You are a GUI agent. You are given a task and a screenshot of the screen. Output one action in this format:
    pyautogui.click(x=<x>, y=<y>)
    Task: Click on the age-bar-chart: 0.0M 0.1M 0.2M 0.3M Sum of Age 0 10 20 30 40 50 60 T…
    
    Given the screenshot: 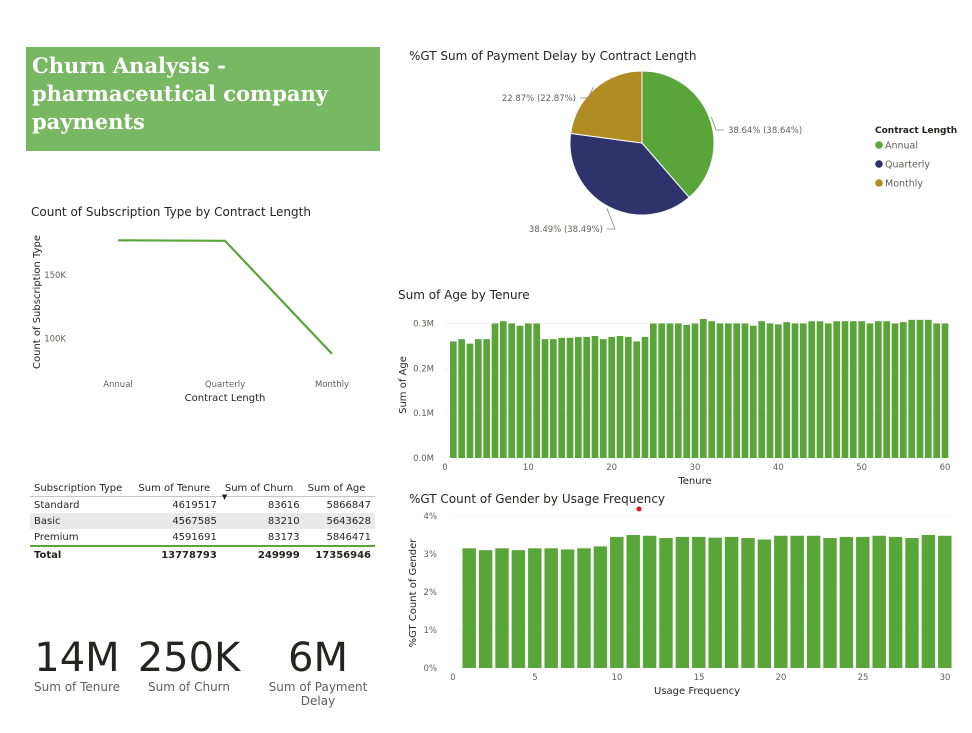 What is the action you would take?
    pyautogui.click(x=676, y=400)
    